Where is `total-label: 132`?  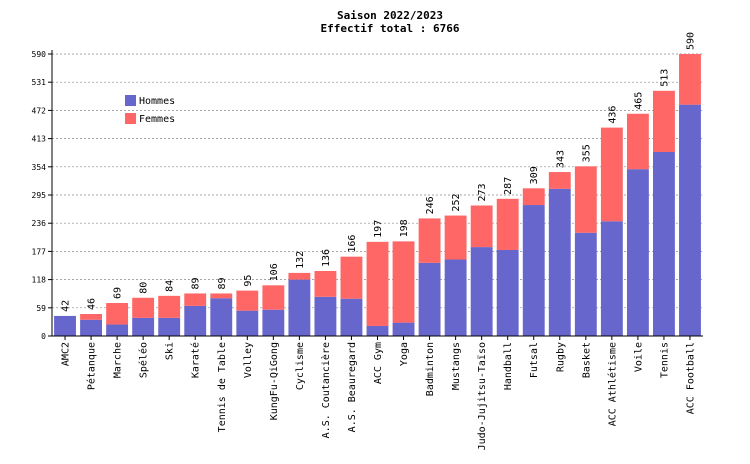 total-label: 132 is located at coordinates (300, 260).